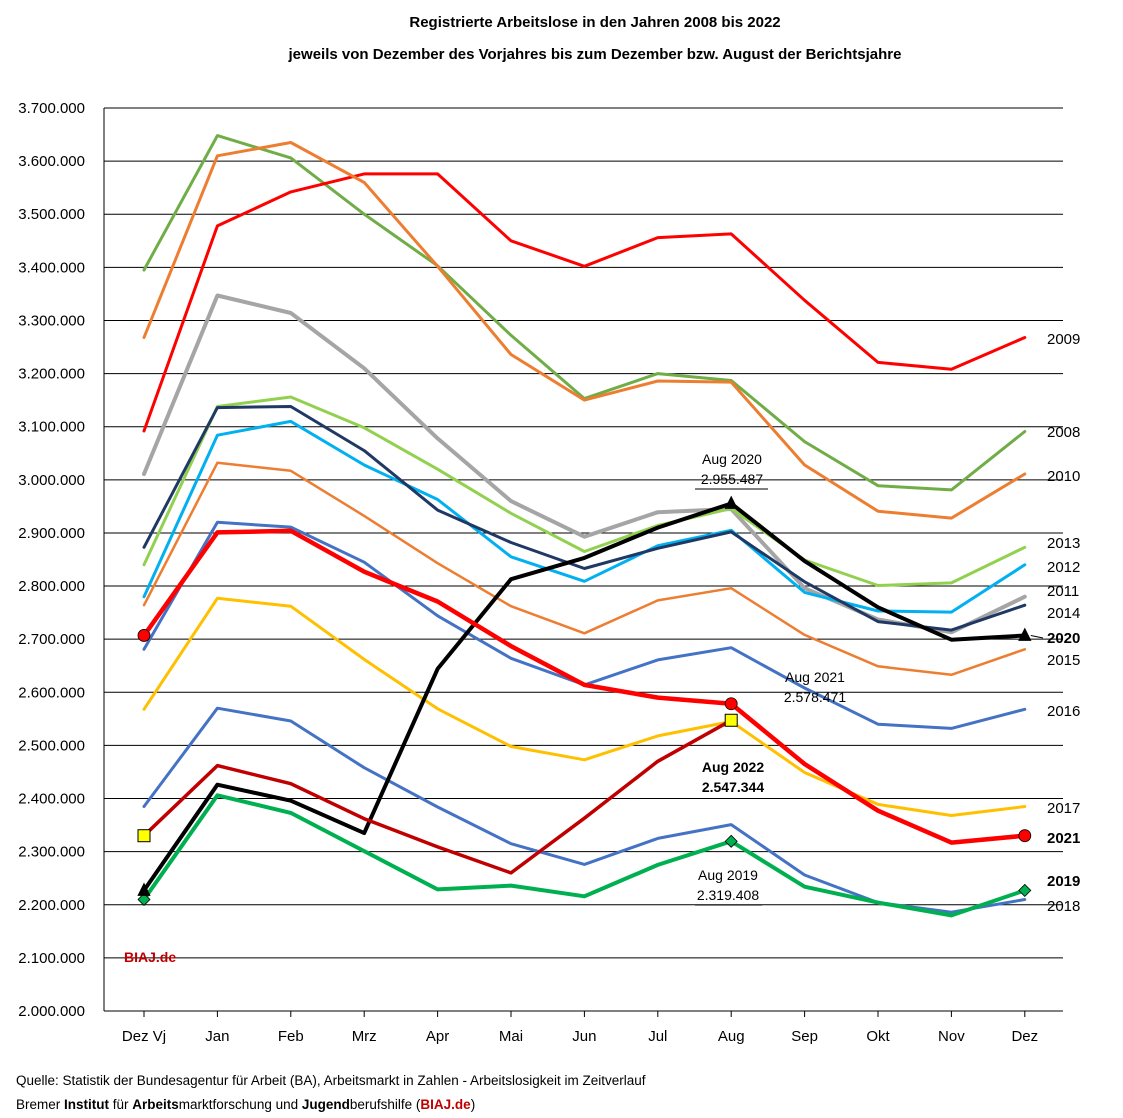 This screenshot has height=1118, width=1123. I want to click on x-tick-label: Mai, so click(511, 1036).